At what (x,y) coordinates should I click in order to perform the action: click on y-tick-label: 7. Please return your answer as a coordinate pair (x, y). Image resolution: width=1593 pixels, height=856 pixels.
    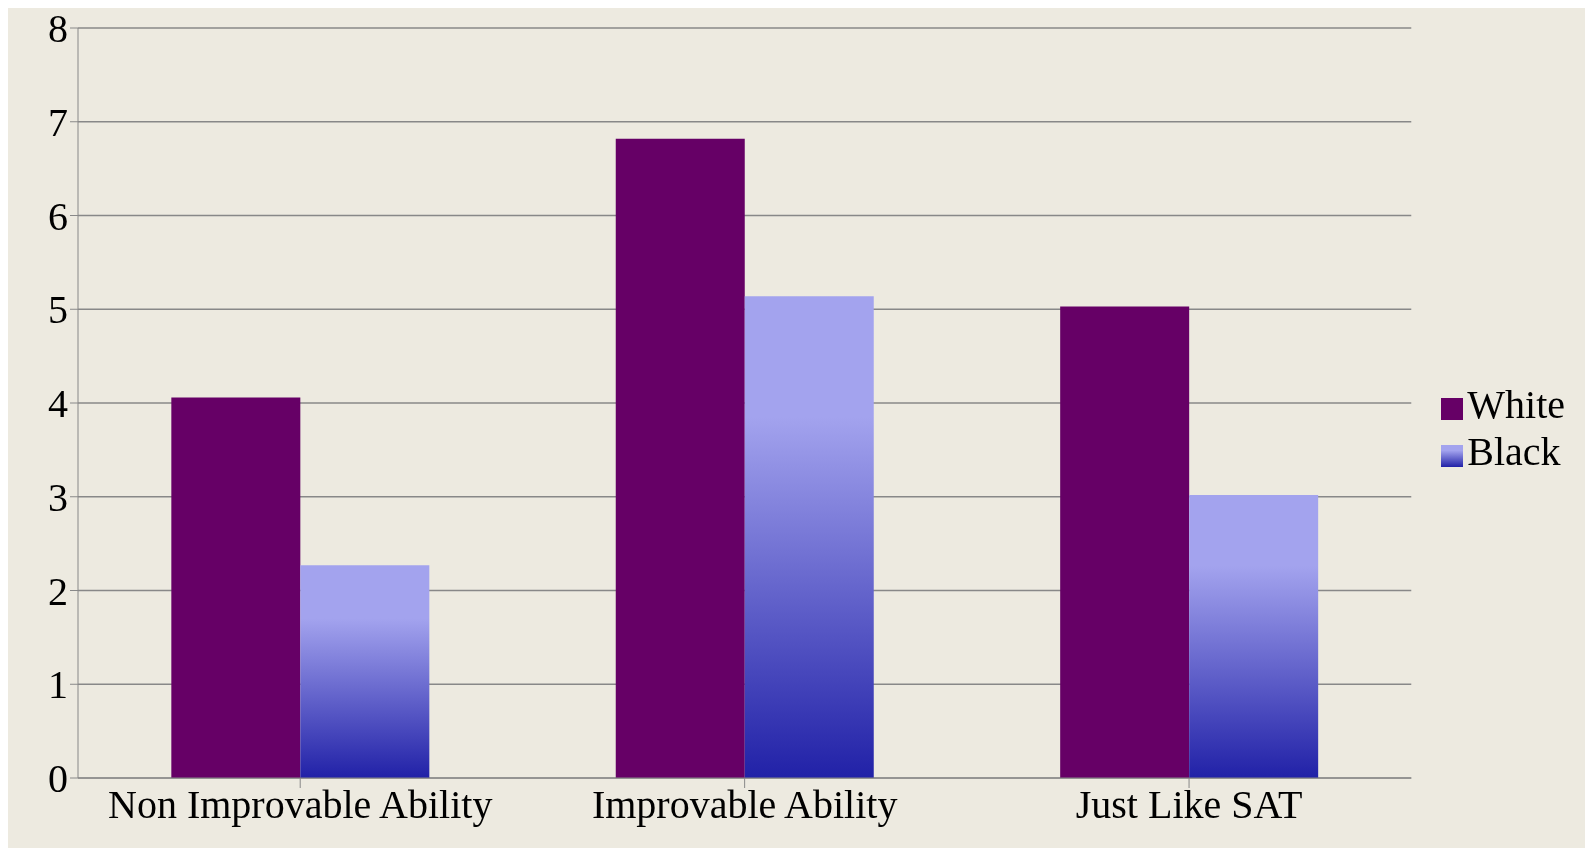
    Looking at the image, I should click on (58, 122).